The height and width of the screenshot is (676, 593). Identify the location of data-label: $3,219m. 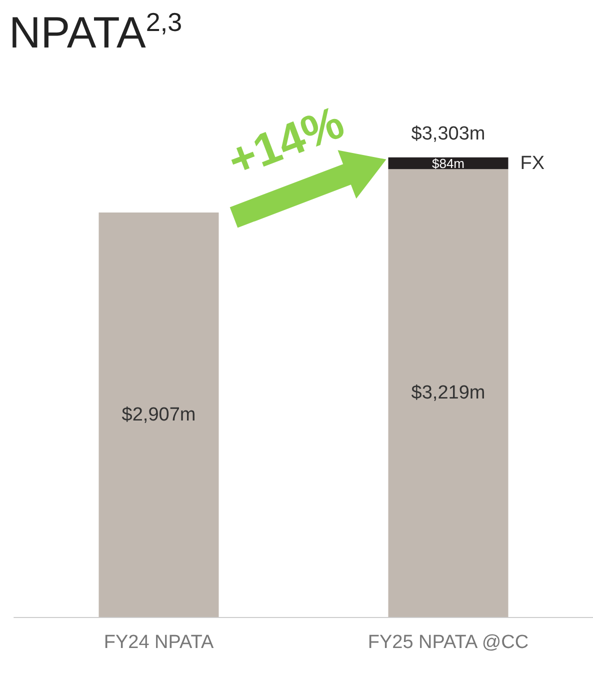
(448, 393).